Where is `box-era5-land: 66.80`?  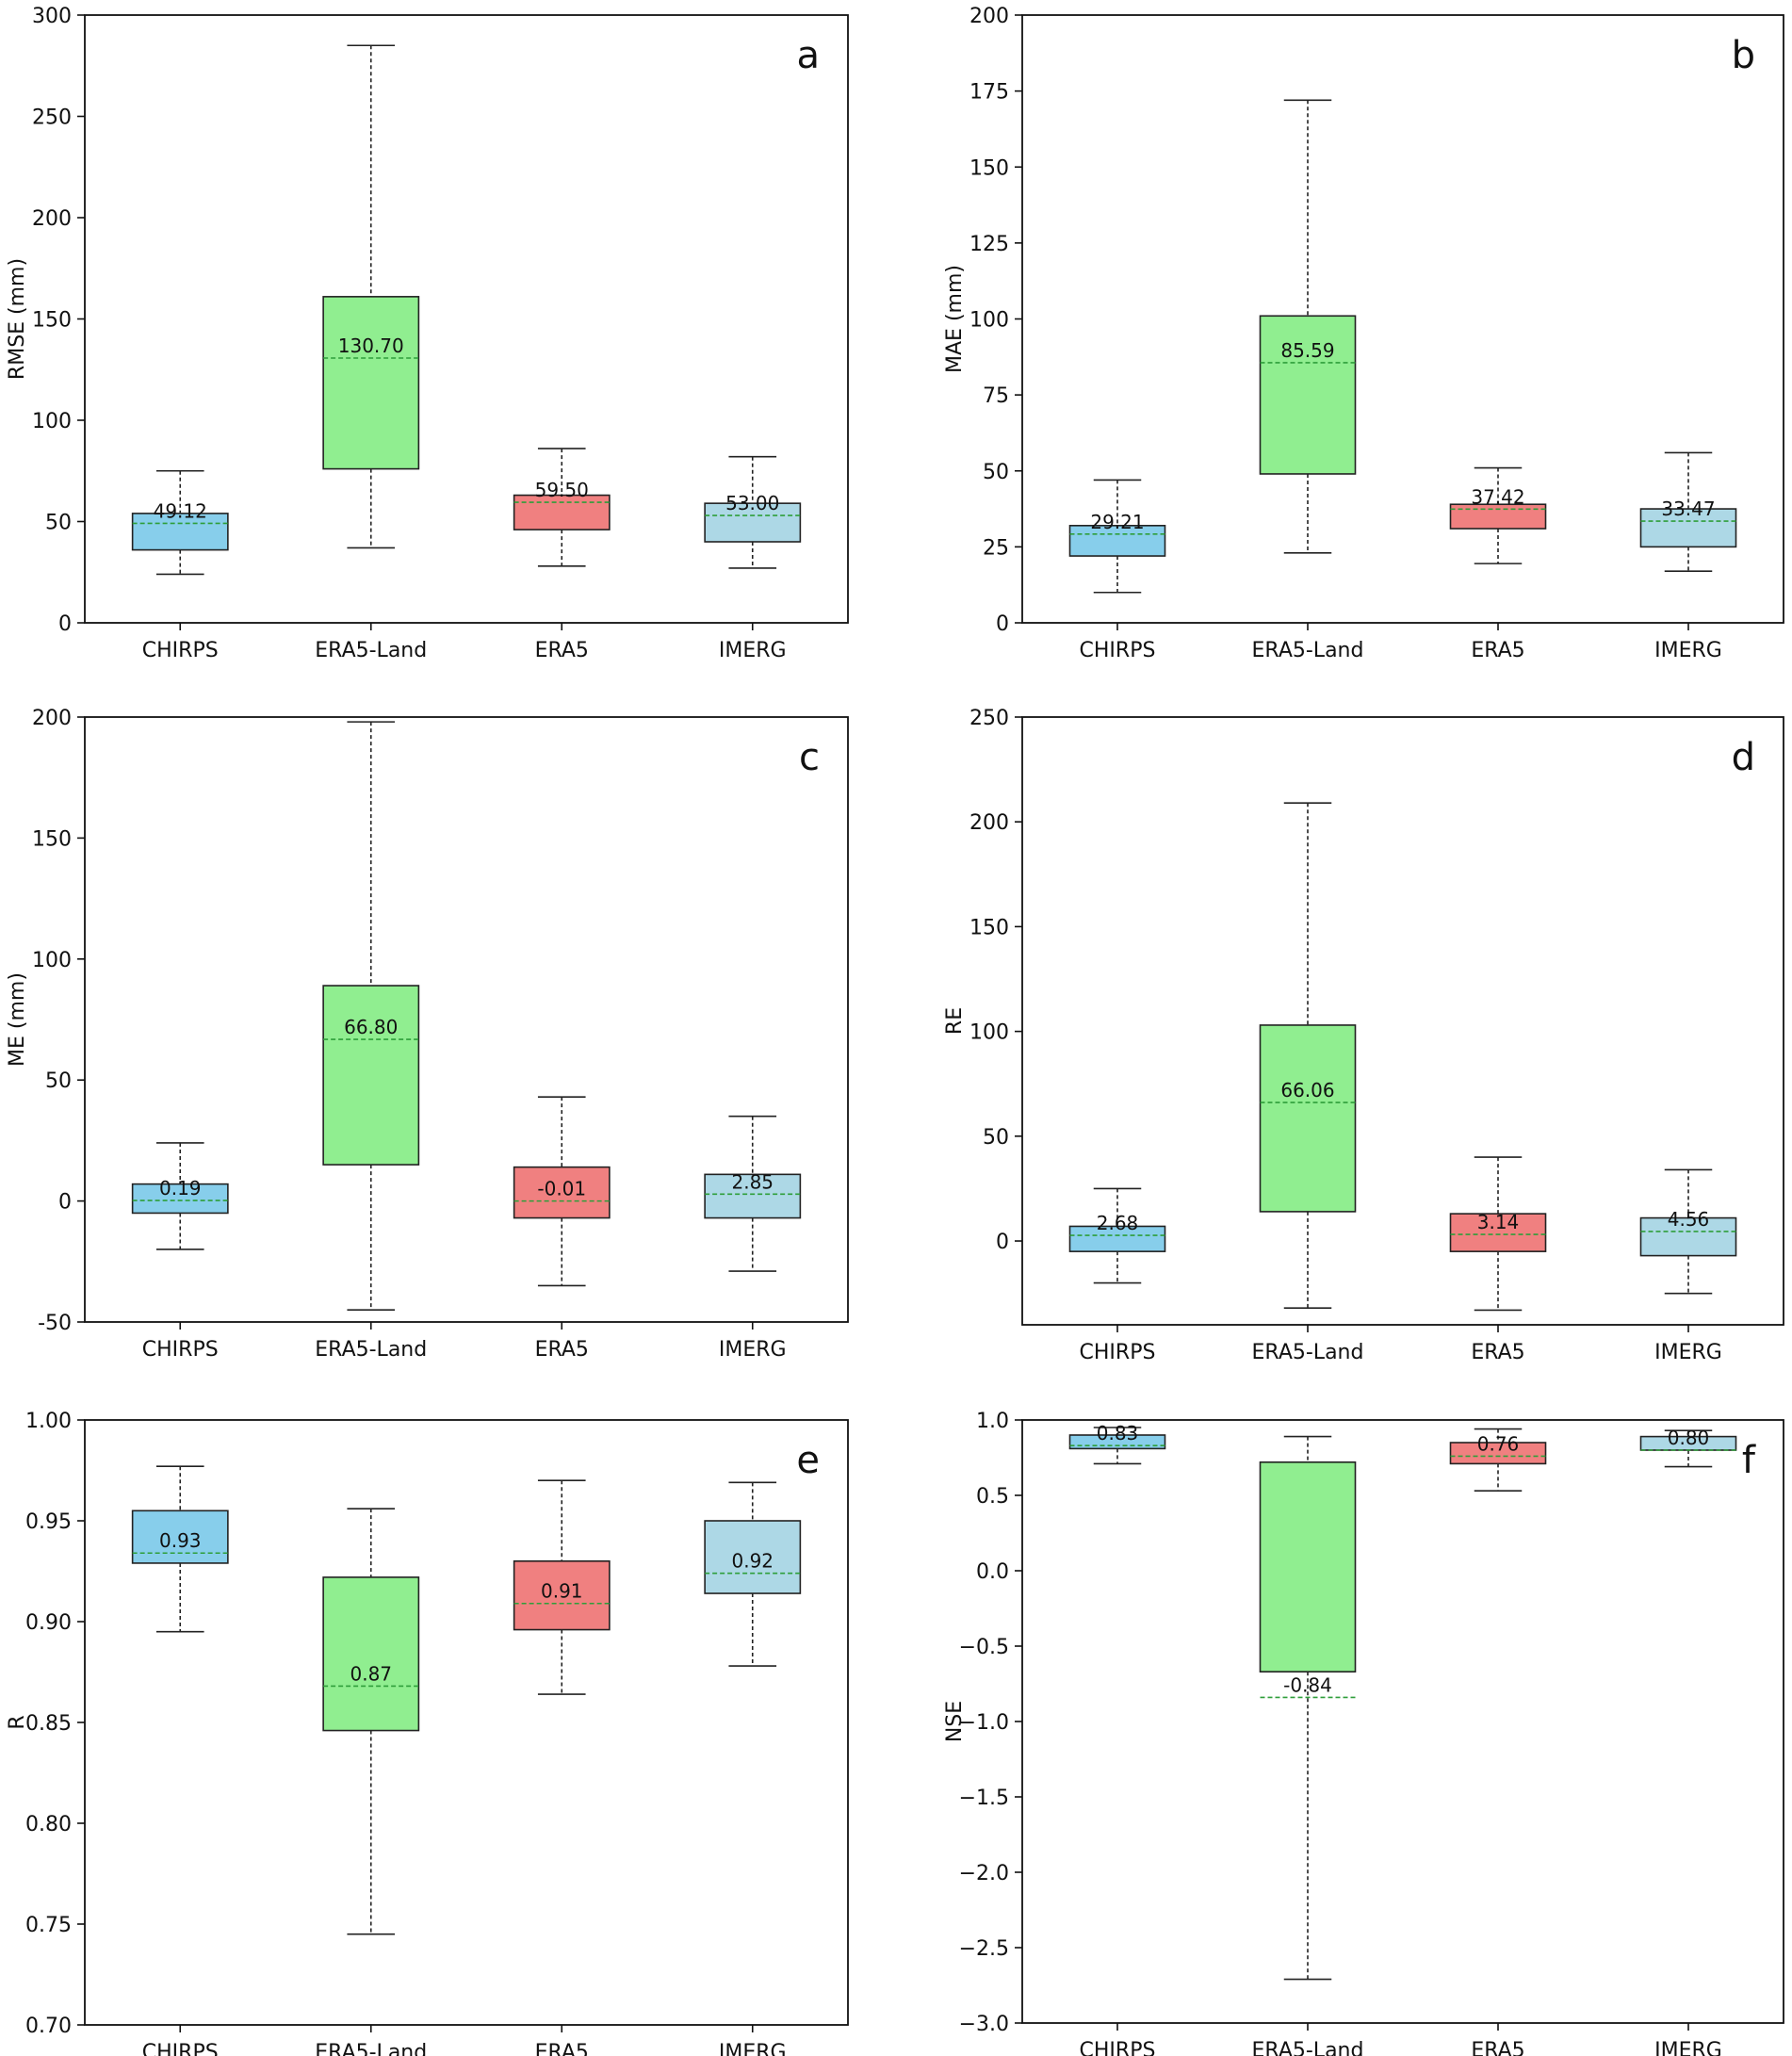 box-era5-land: 66.80 is located at coordinates (371, 1016).